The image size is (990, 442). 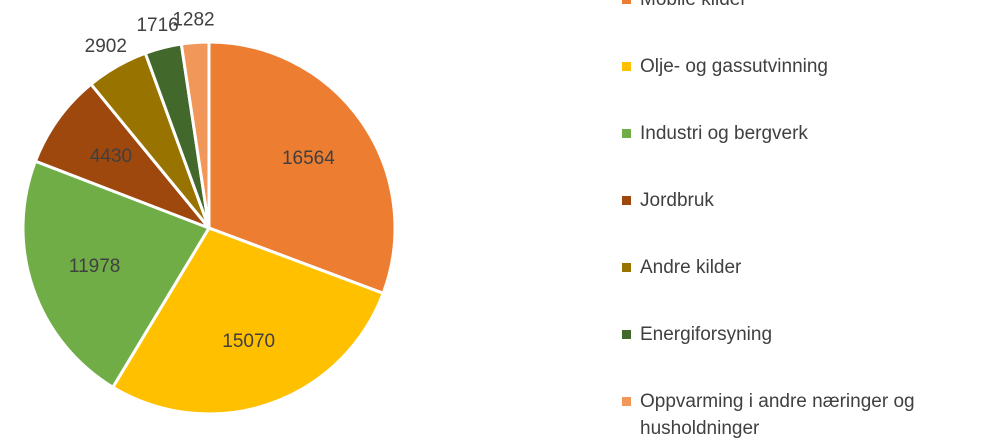 What do you see at coordinates (308, 158) in the screenshot?
I see `data-label: 16564` at bounding box center [308, 158].